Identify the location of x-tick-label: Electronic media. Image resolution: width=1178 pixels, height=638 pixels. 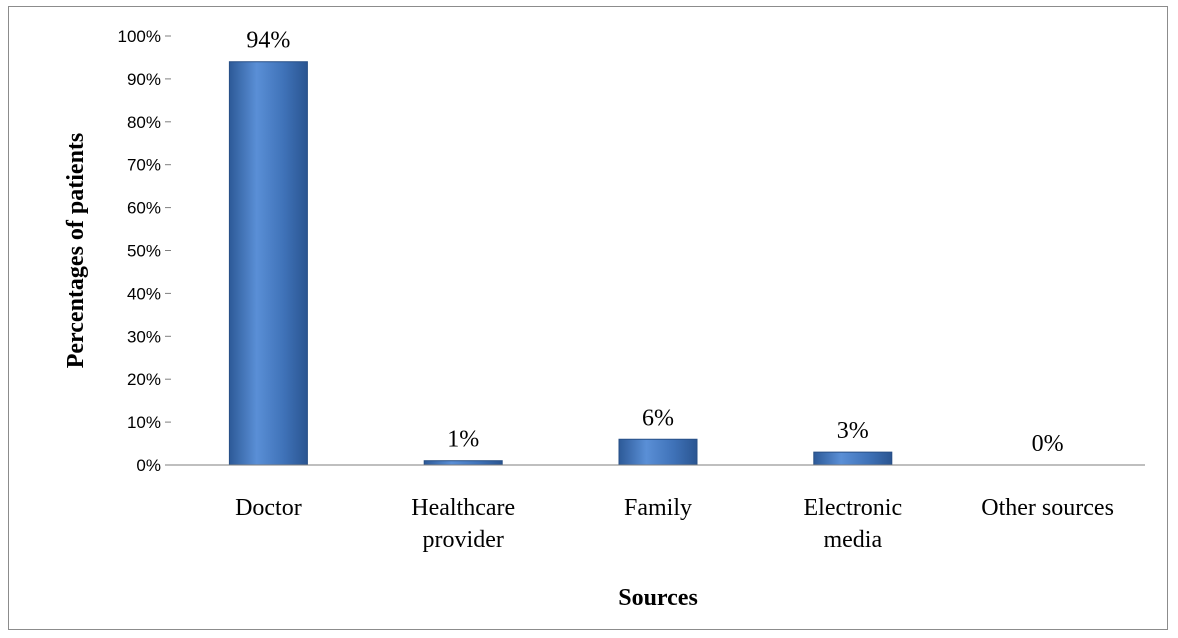
(852, 524).